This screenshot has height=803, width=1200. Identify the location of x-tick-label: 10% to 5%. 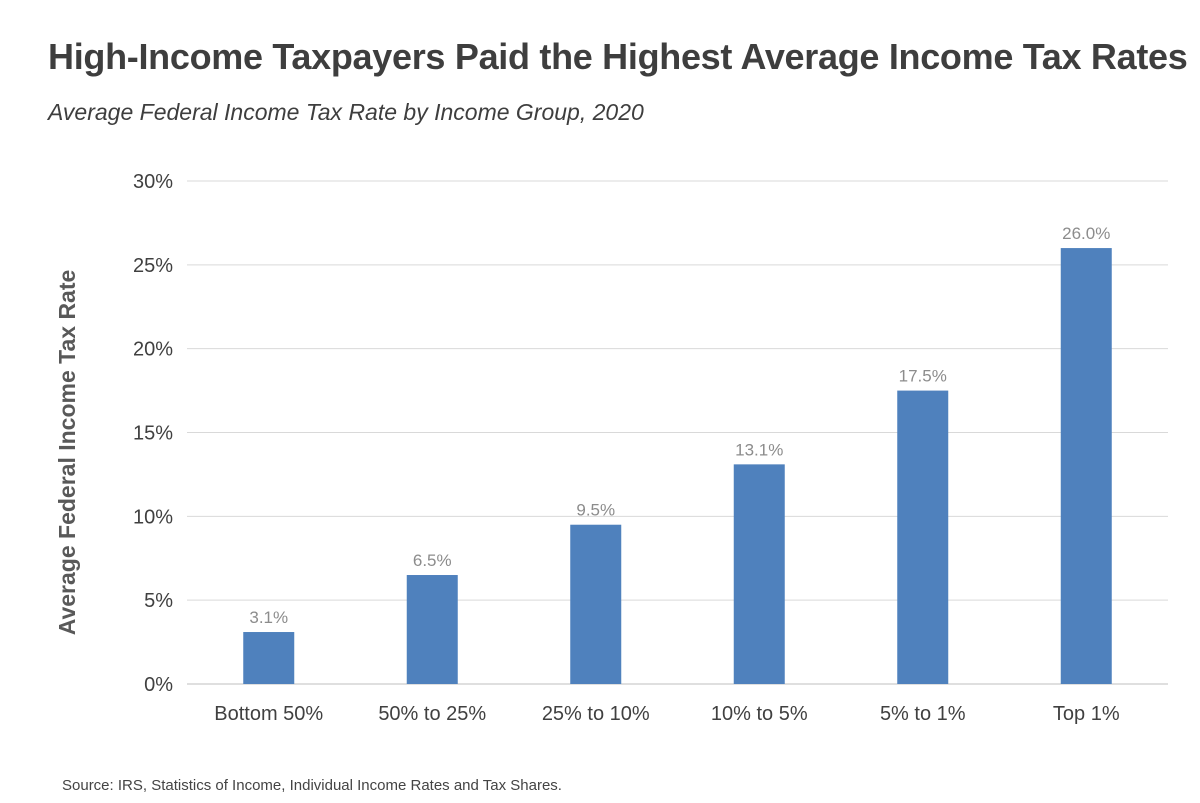
(759, 714).